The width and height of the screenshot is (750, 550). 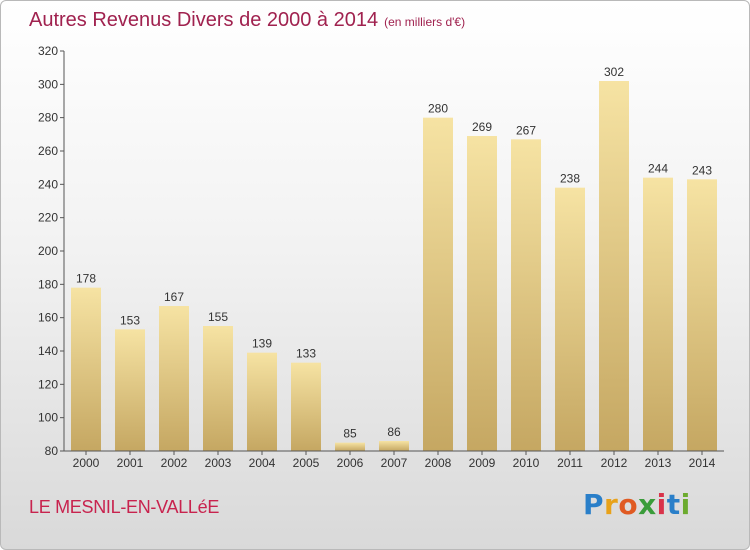 I want to click on chart-title-text: Autres Revenus Divers de 2000 à 2014, so click(x=204, y=20).